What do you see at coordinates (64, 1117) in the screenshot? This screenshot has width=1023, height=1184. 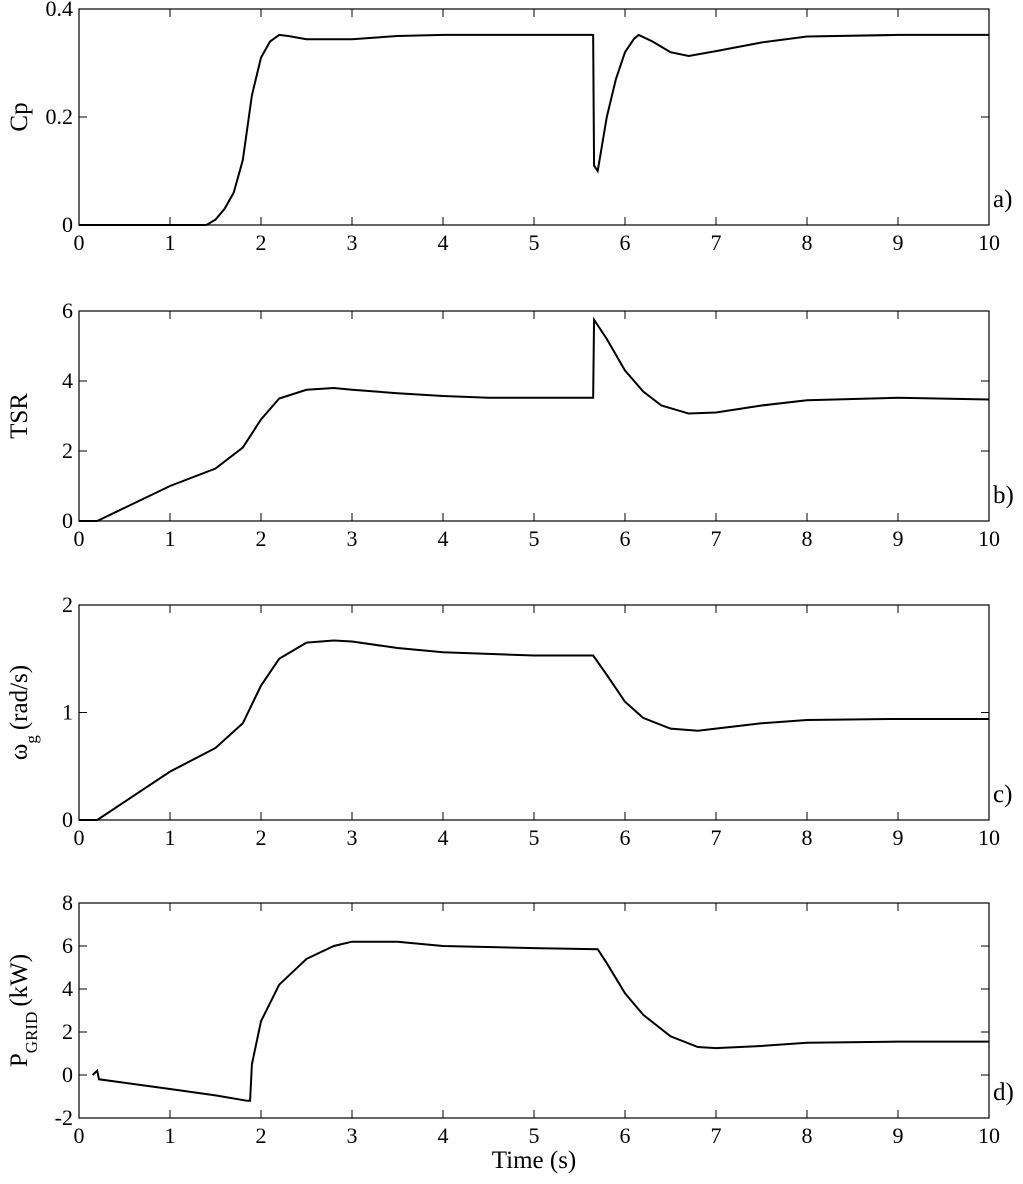 I see `y-tick-label: -2` at bounding box center [64, 1117].